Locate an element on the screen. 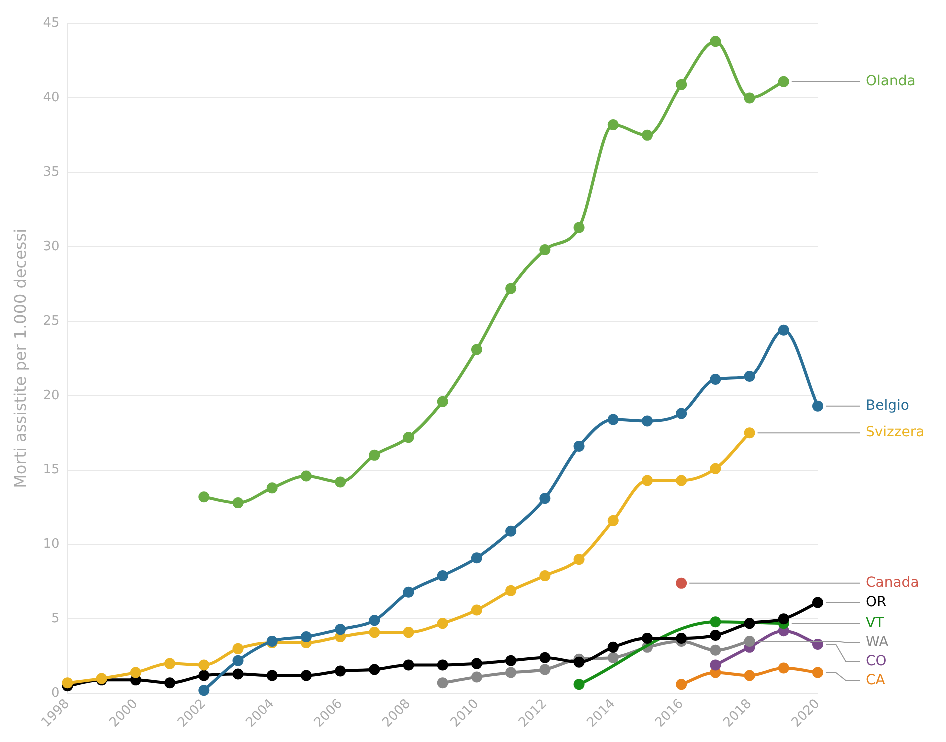 Image resolution: width=946 pixels, height=742 pixels. y-tick-label: 15 is located at coordinates (51, 470).